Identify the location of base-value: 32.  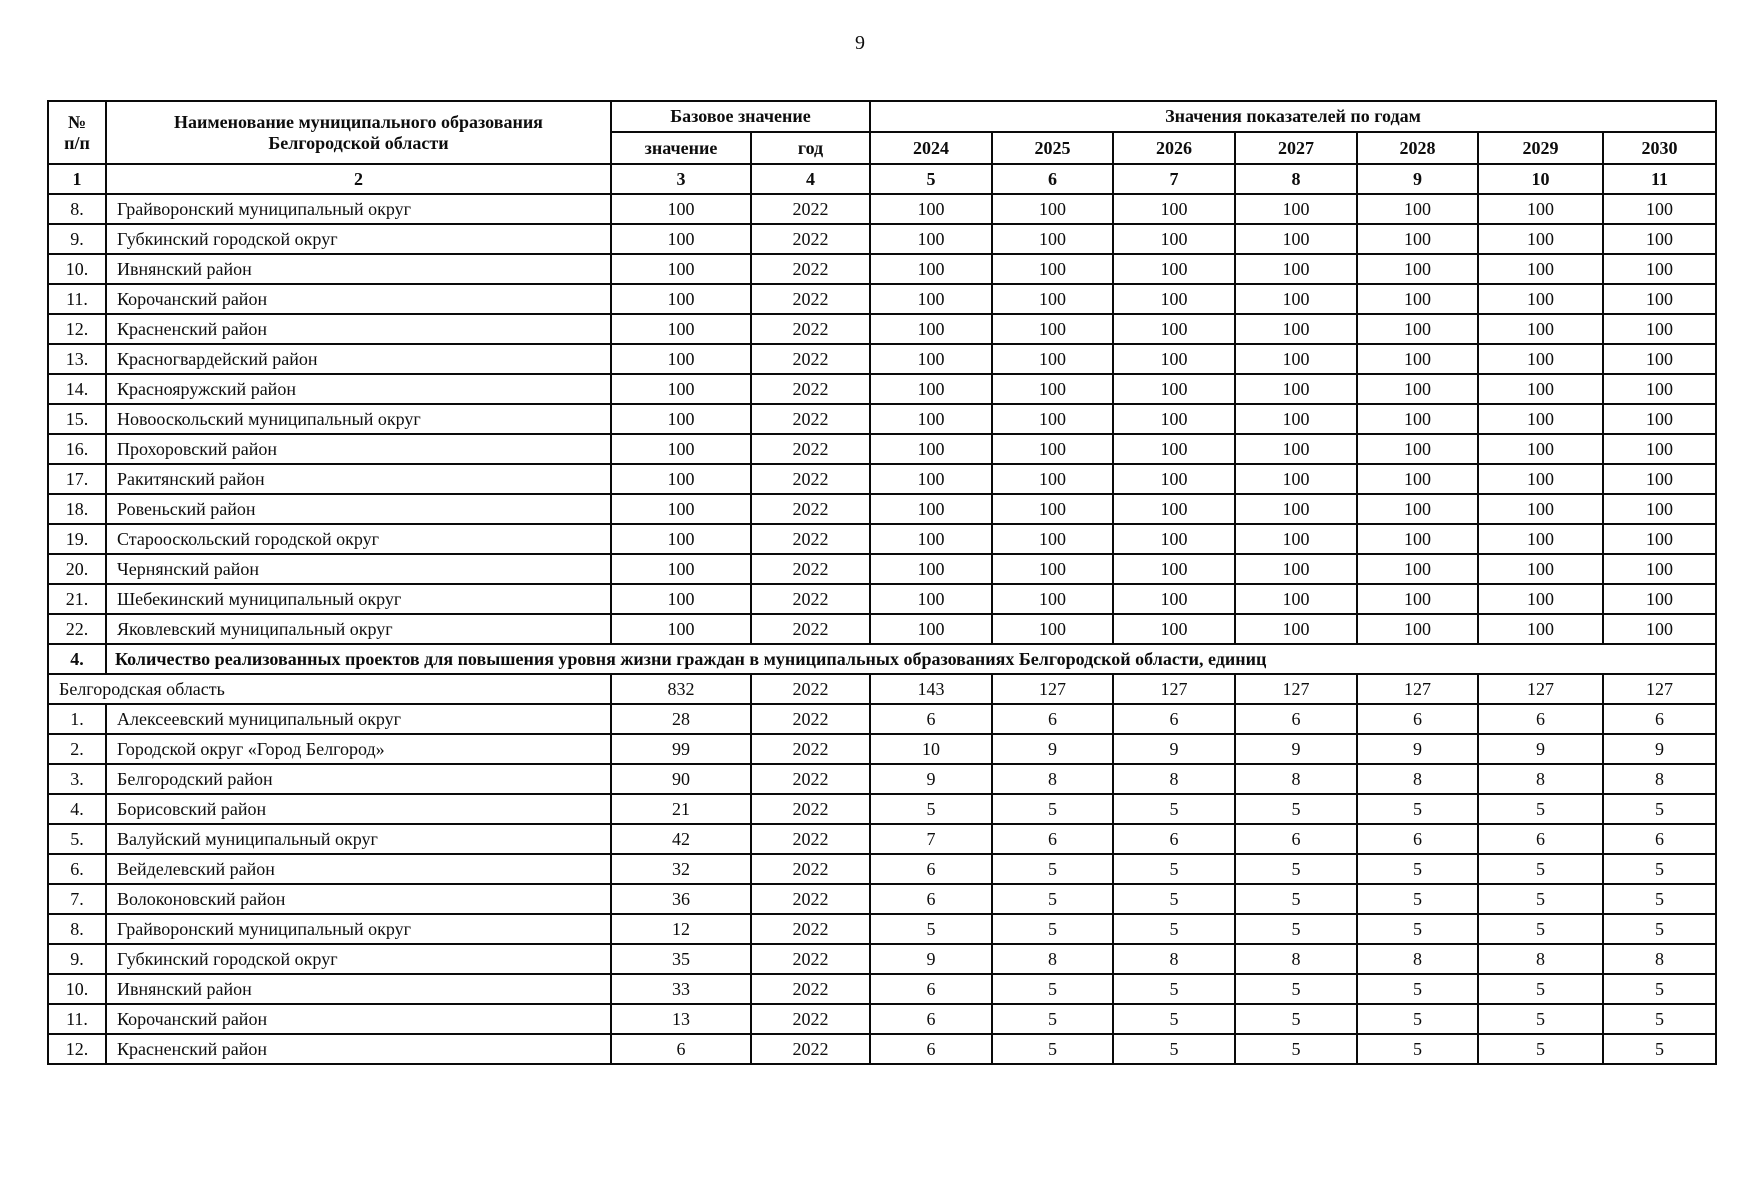
(681, 869).